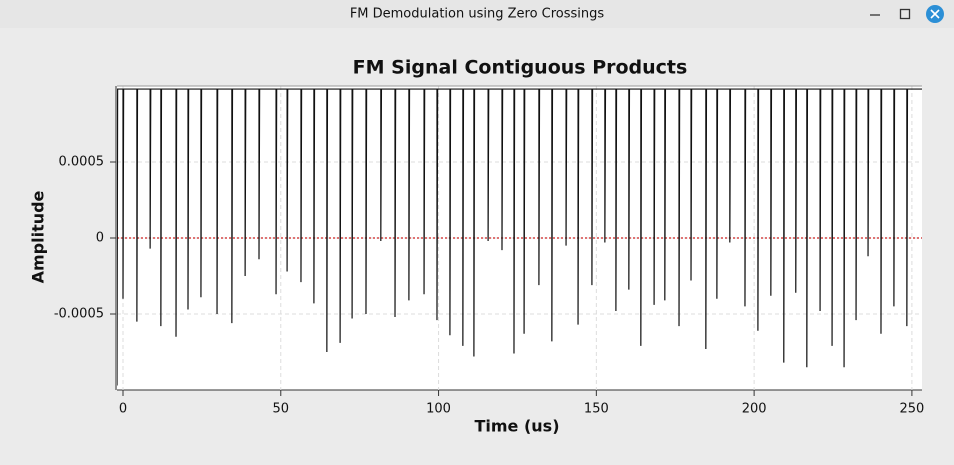 This screenshot has width=954, height=465. What do you see at coordinates (516, 426) in the screenshot?
I see `x-axis-label: Time (us)` at bounding box center [516, 426].